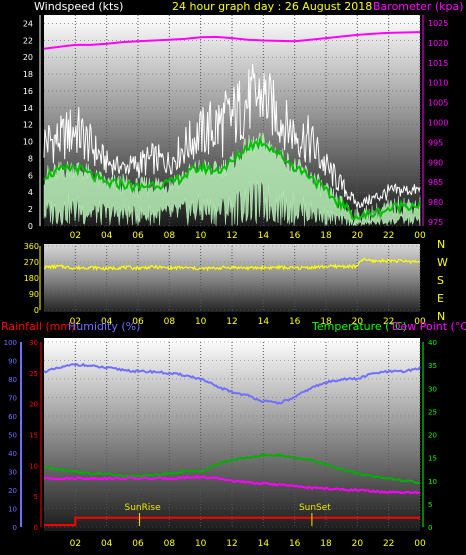 This screenshot has width=466, height=555. Describe the element at coordinates (12, 436) in the screenshot. I see `humidity-y-tick-50: 50` at that location.